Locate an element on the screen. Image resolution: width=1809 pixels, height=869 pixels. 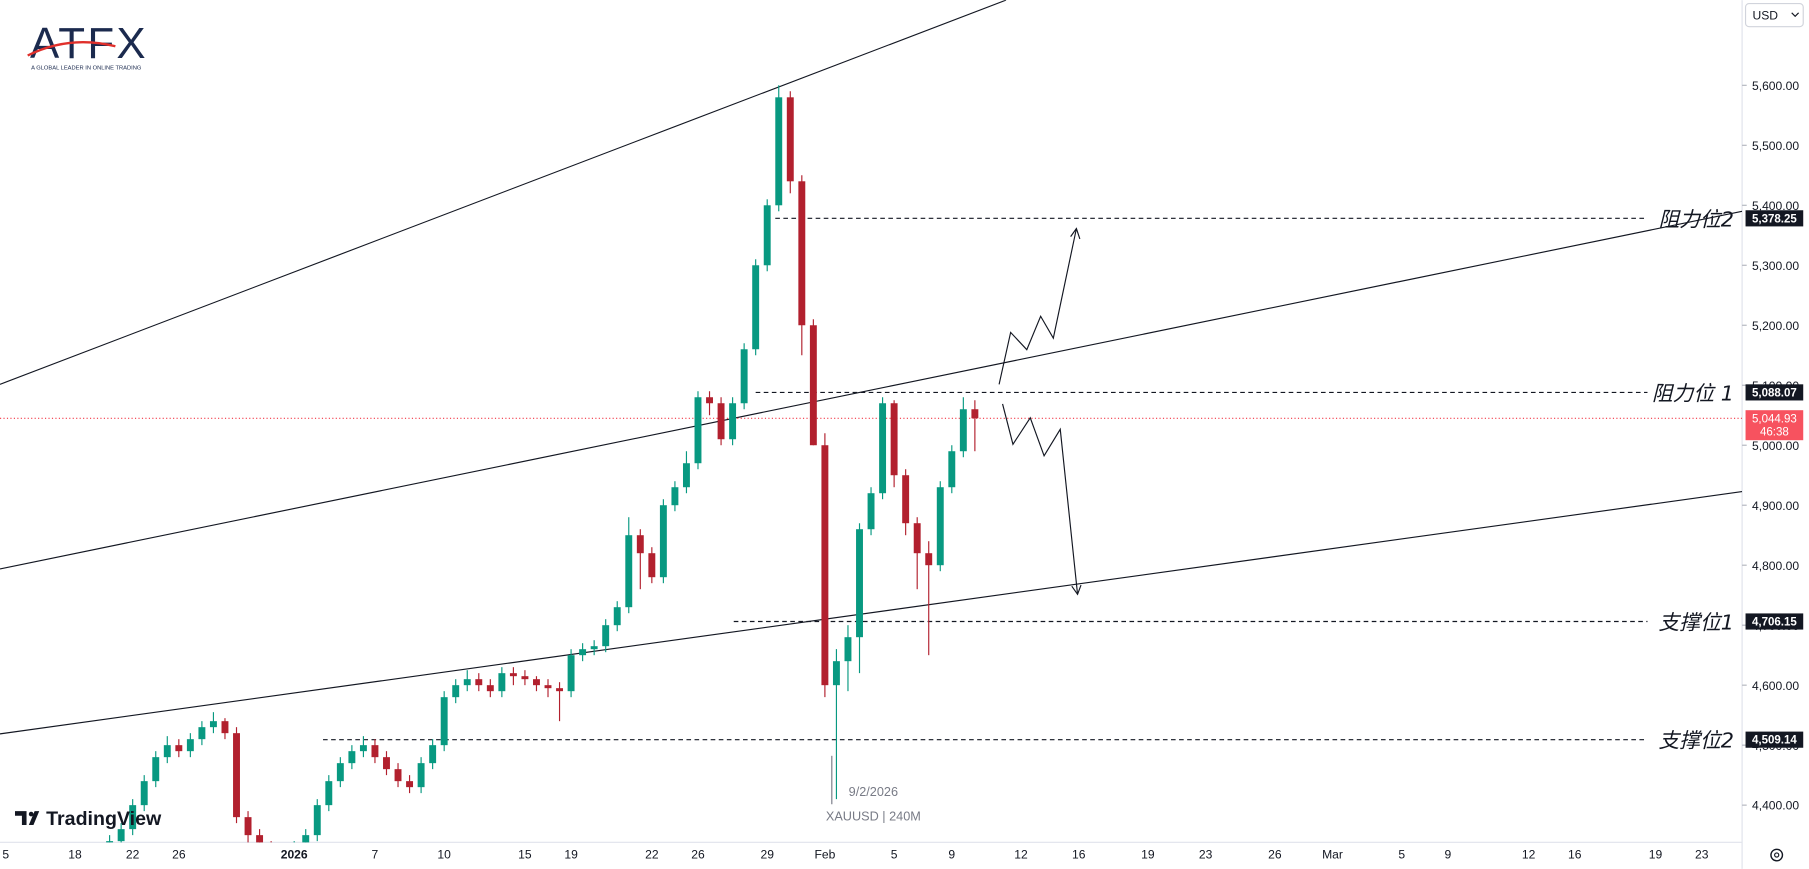
countdown: 46:38 is located at coordinates (1774, 433).